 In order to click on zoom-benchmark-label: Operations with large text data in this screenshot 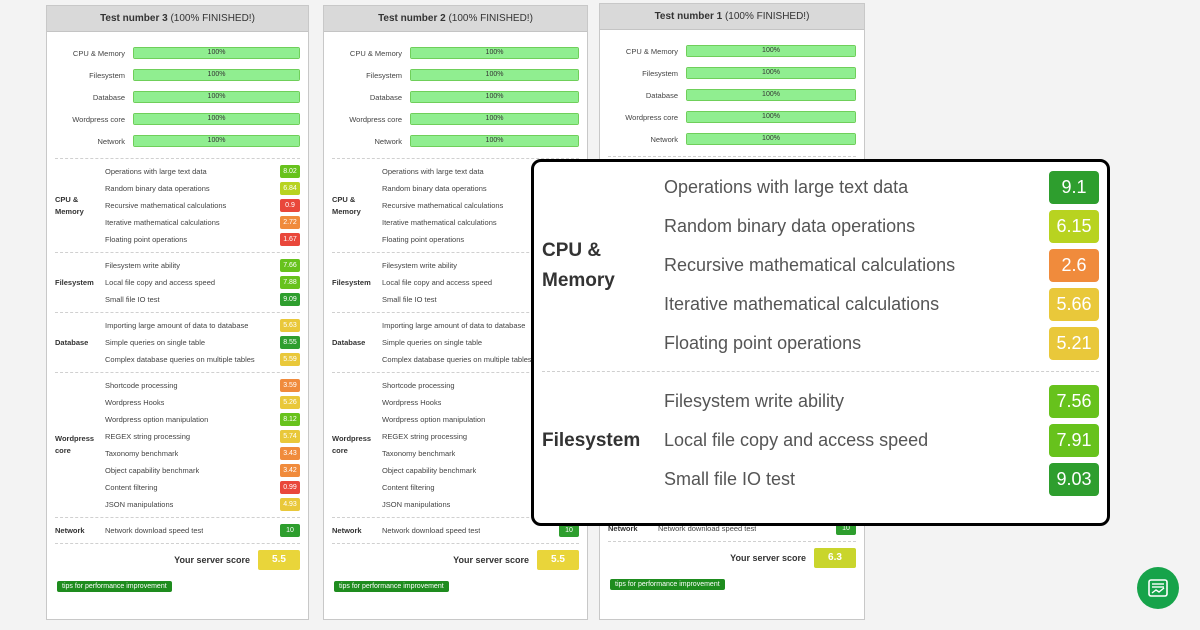, I will do `click(786, 187)`.